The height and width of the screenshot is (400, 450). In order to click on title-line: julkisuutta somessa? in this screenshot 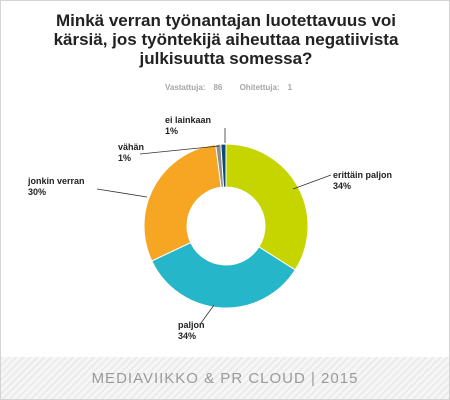, I will do `click(226, 58)`.